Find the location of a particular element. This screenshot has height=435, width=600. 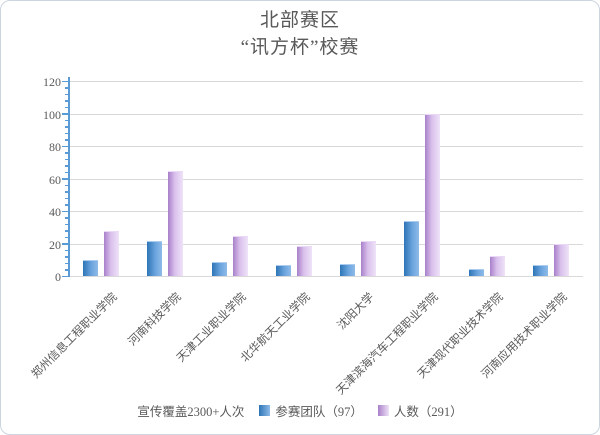

y-axis is located at coordinates (66, 177).